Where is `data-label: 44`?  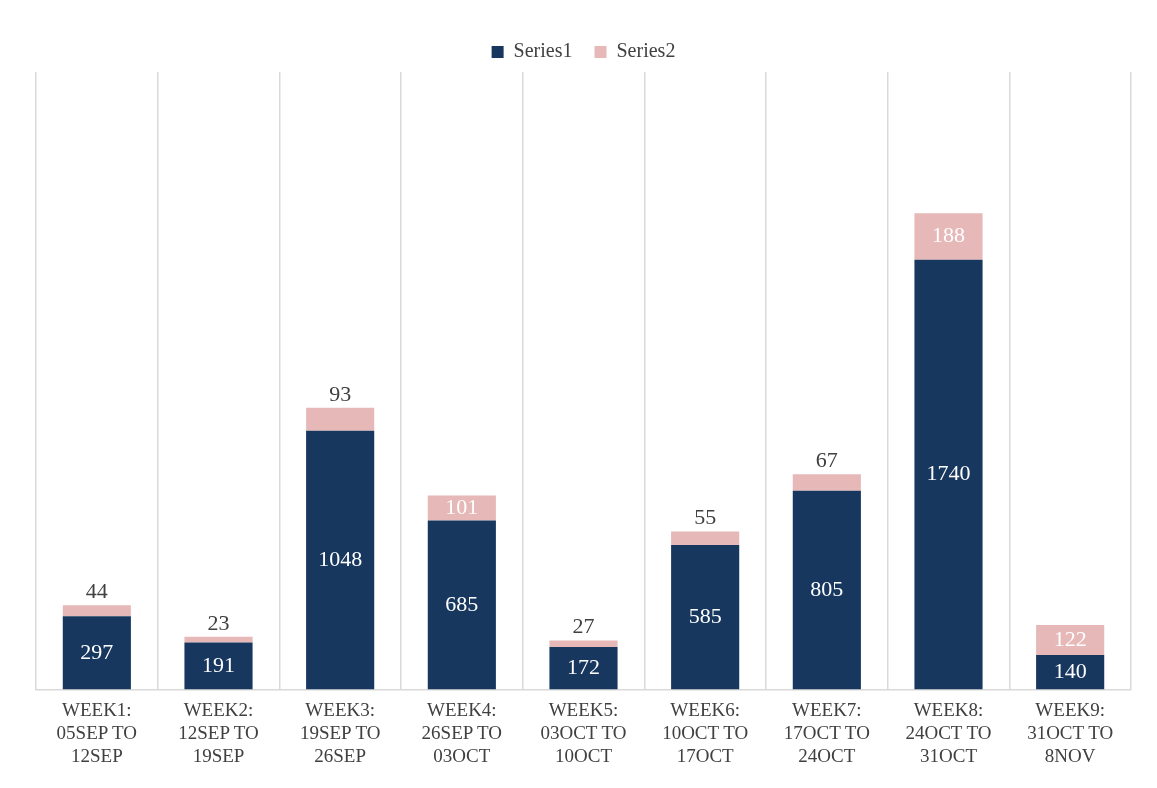
data-label: 44 is located at coordinates (96, 591).